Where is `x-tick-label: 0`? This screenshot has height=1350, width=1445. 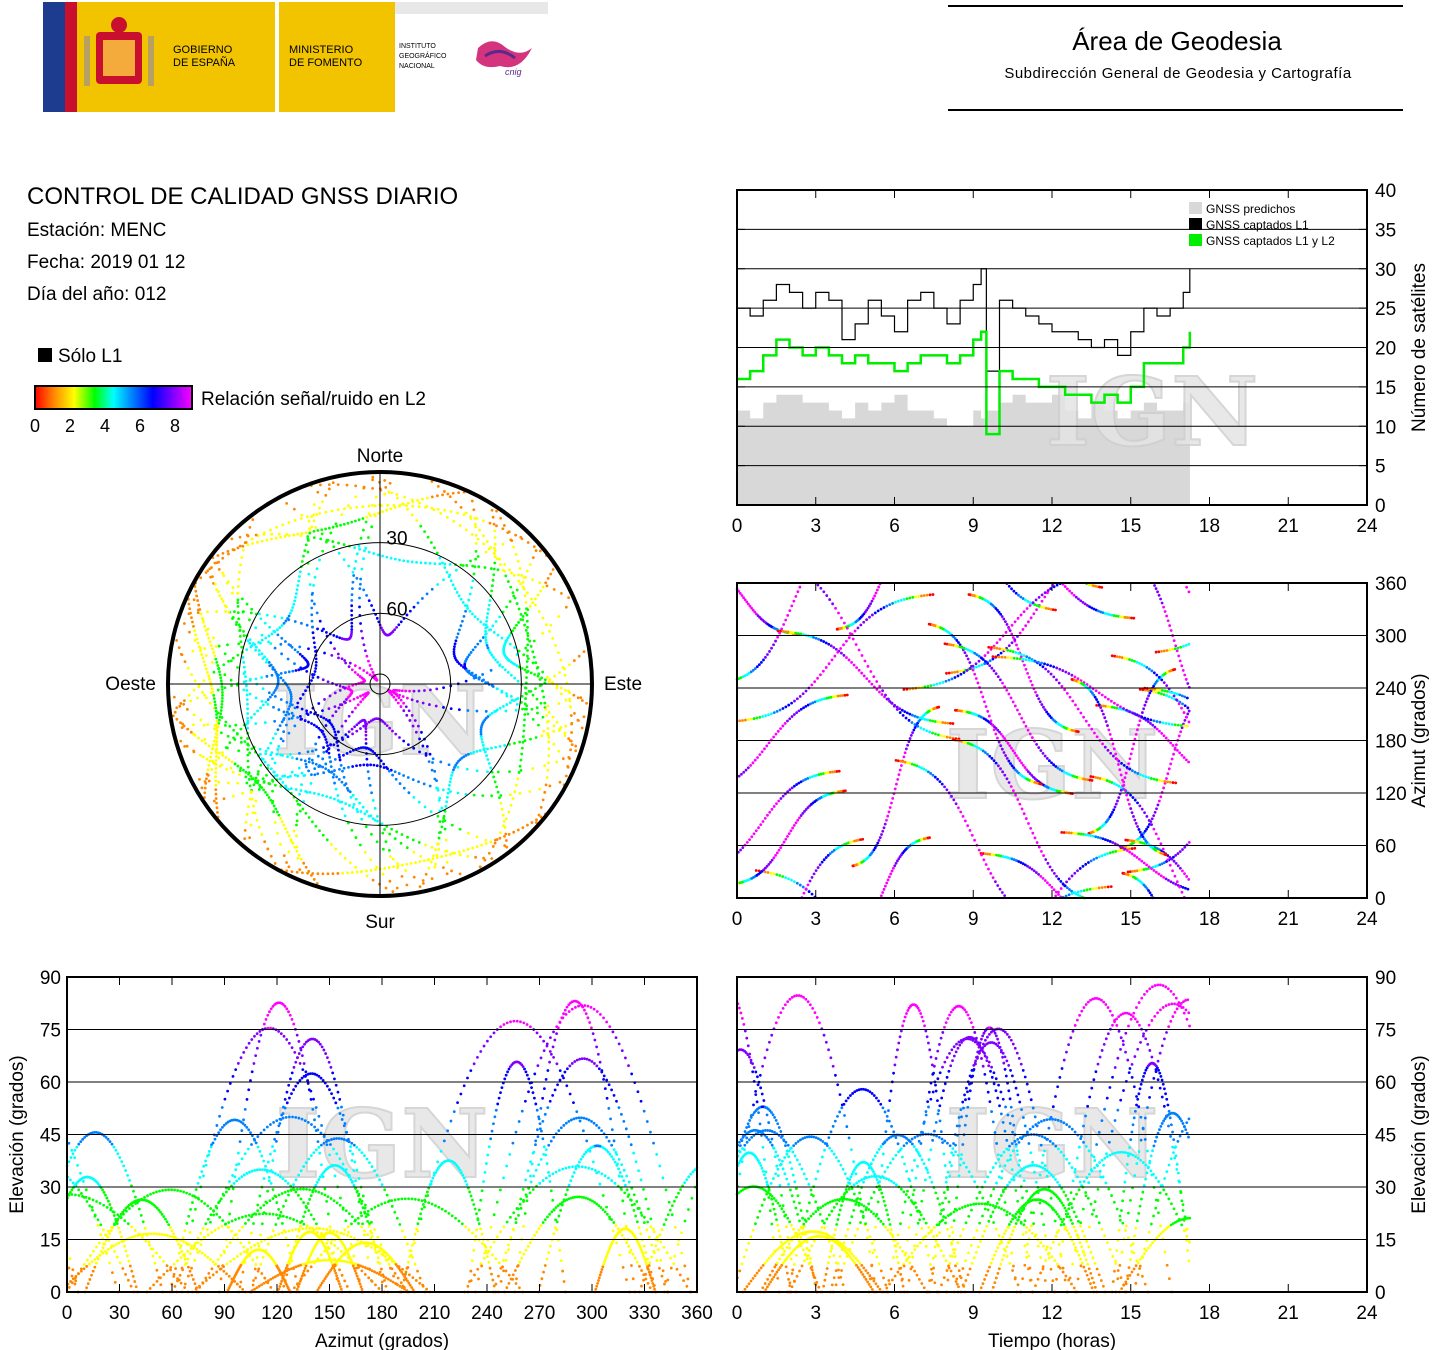
x-tick-label: 0 is located at coordinates (737, 526).